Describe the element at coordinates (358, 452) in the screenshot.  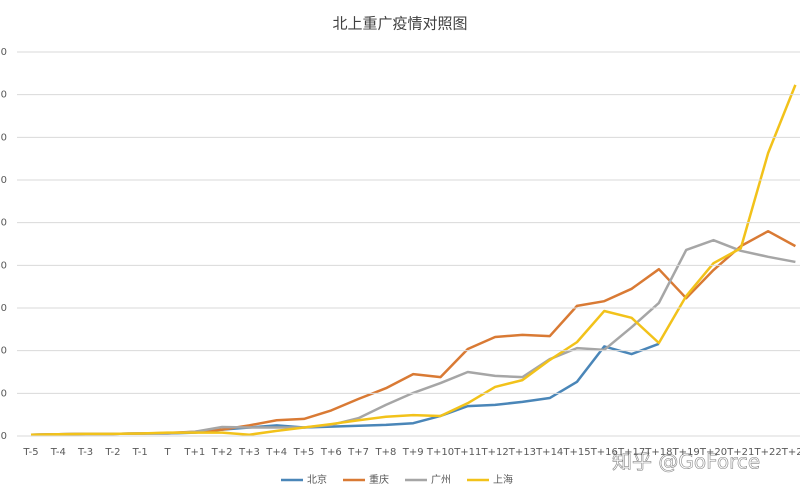
I see `x-tick-label: T+7` at that location.